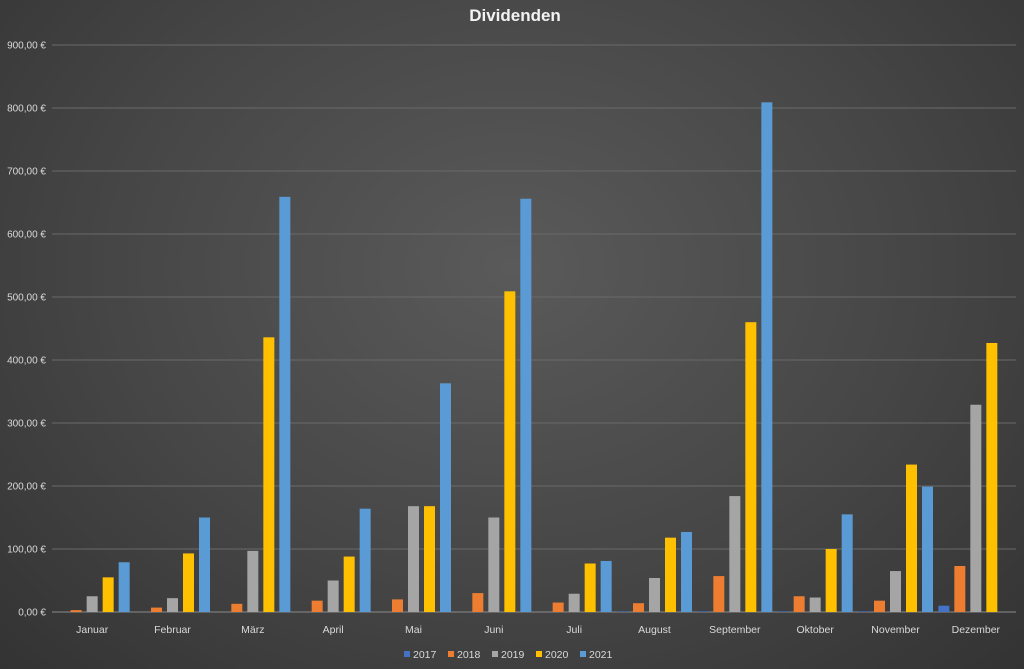  Describe the element at coordinates (944, 608) in the screenshot. I see `bar-2017-dezember` at that location.